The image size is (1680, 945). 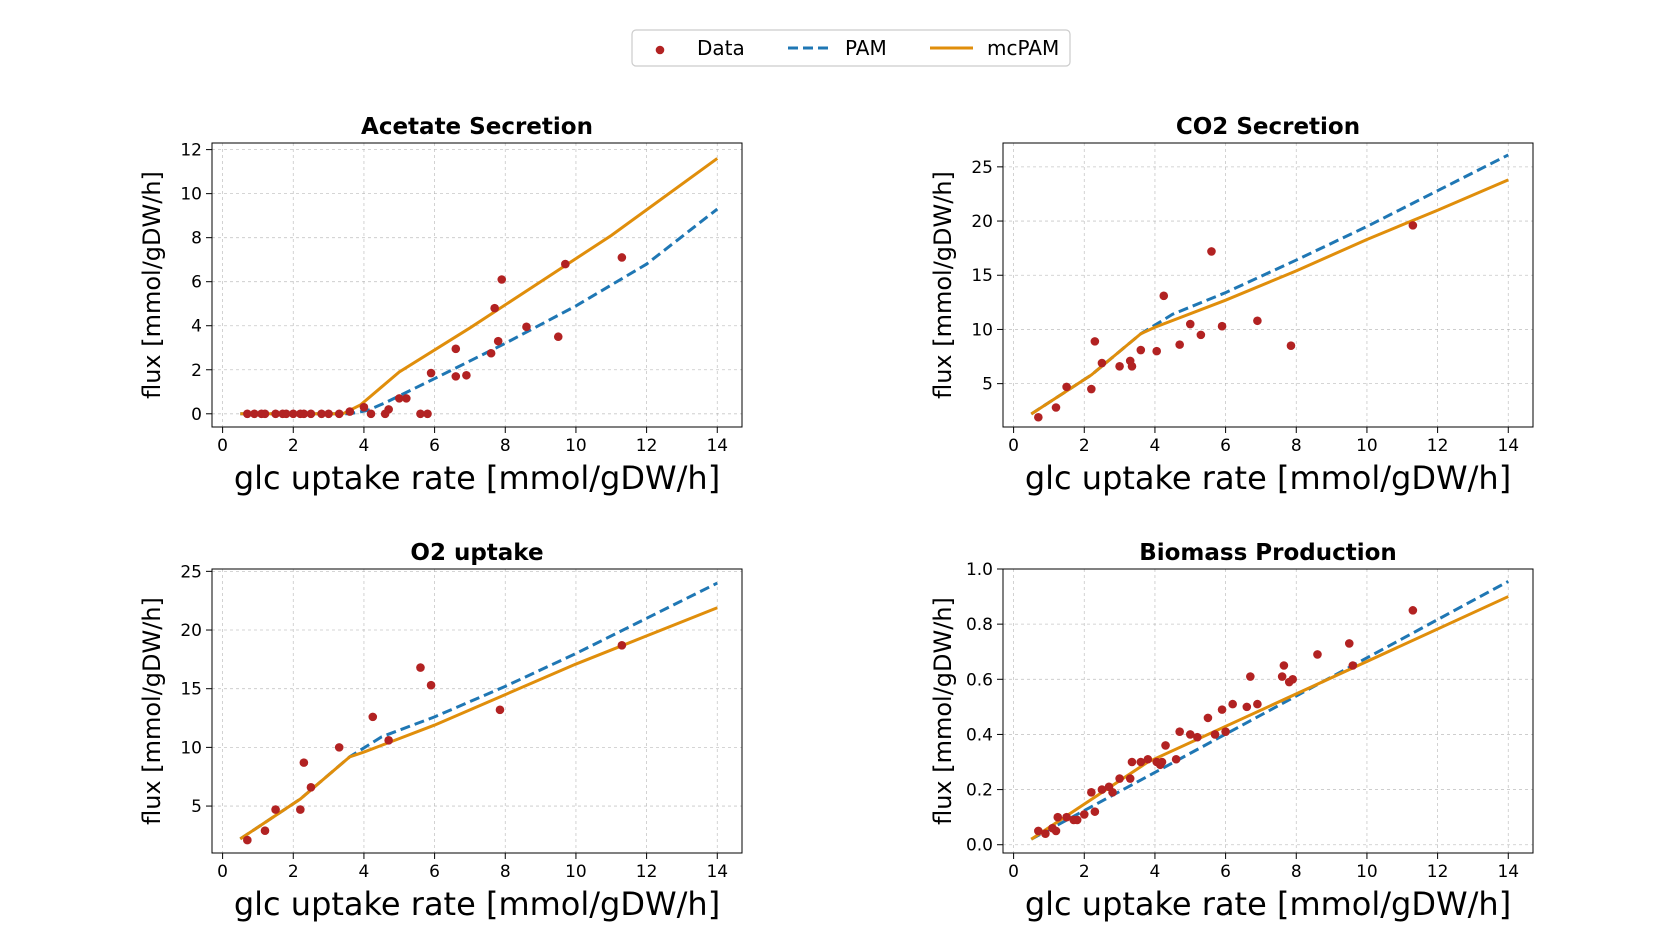 What do you see at coordinates (979, 680) in the screenshot?
I see `y-tick-label: 0.6` at bounding box center [979, 680].